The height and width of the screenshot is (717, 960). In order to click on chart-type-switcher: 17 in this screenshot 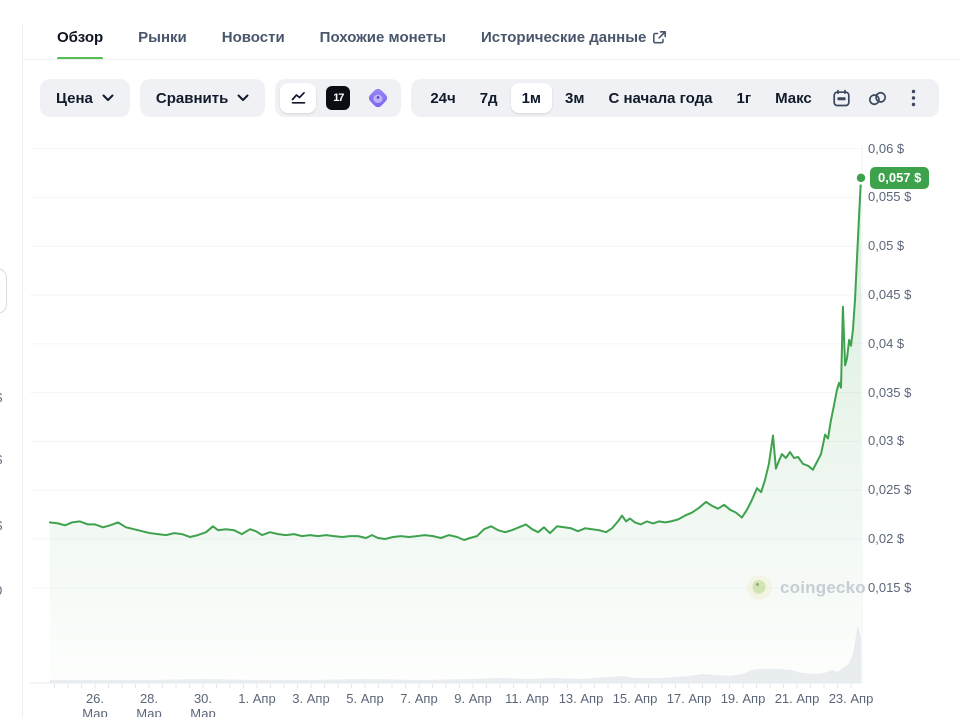, I will do `click(338, 98)`.